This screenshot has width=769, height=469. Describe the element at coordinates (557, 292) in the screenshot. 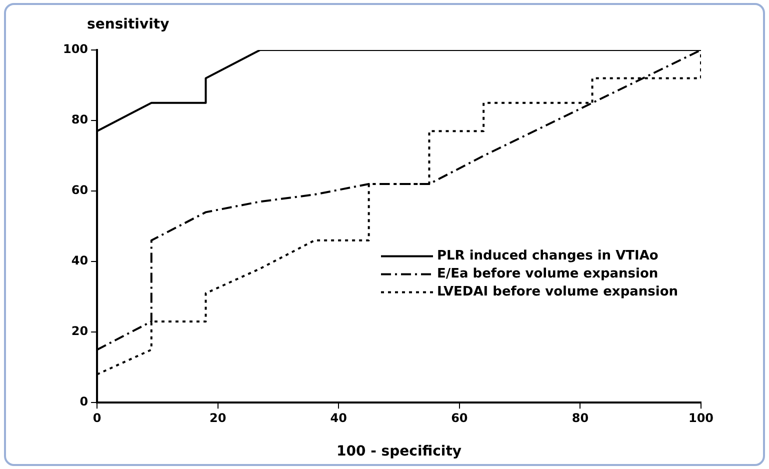

I see `legend-label: LVEDAI before volume expansion` at that location.